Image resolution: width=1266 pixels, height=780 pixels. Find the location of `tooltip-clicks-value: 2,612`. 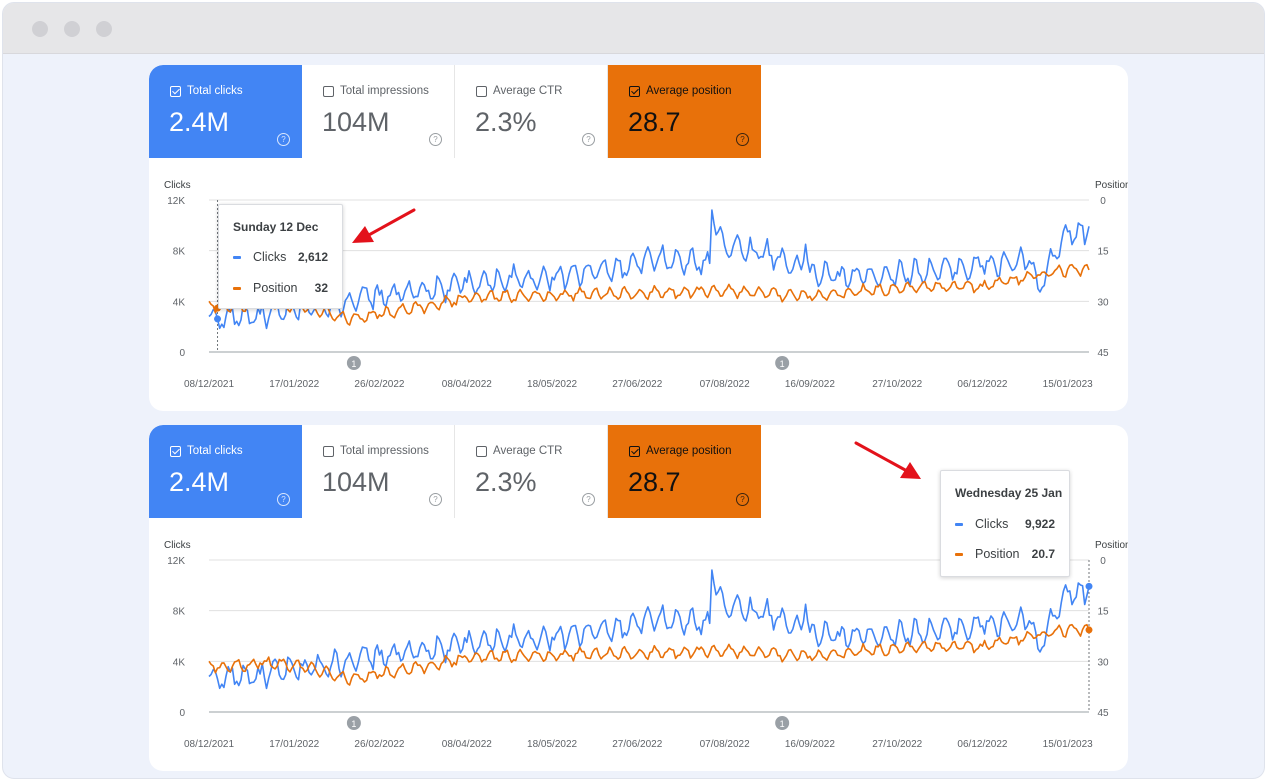

tooltip-clicks-value: 2,612 is located at coordinates (312, 257).